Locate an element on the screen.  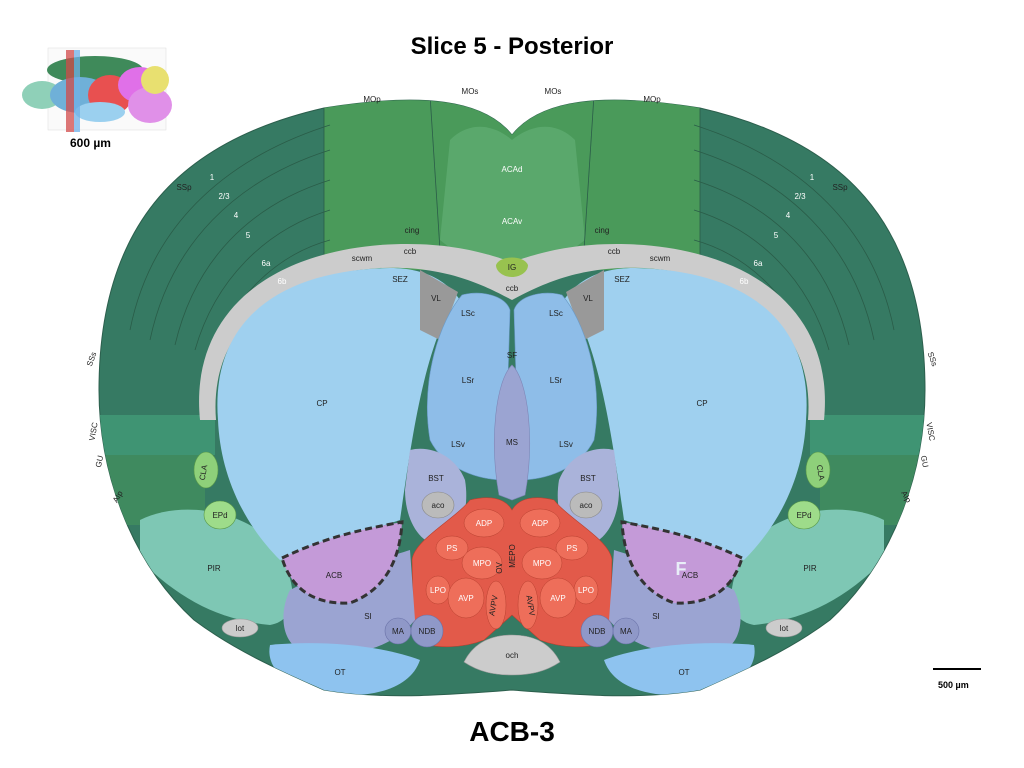
label-sss-l: SSs is located at coordinates (91, 359).